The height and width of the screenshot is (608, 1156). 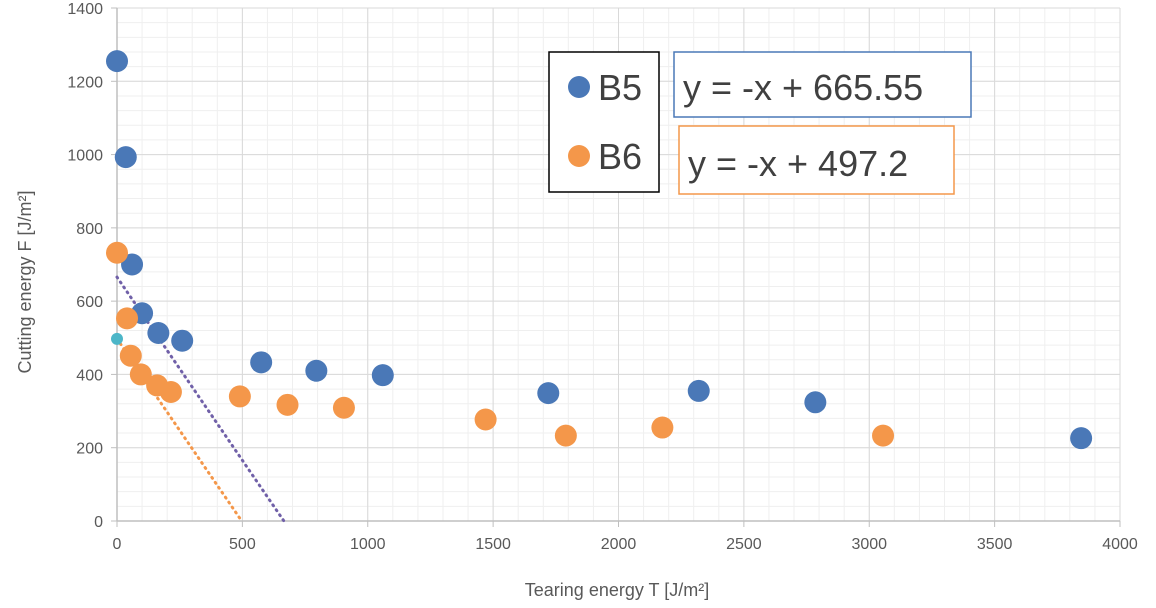 What do you see at coordinates (98, 522) in the screenshot?
I see `y-tick-label: 0` at bounding box center [98, 522].